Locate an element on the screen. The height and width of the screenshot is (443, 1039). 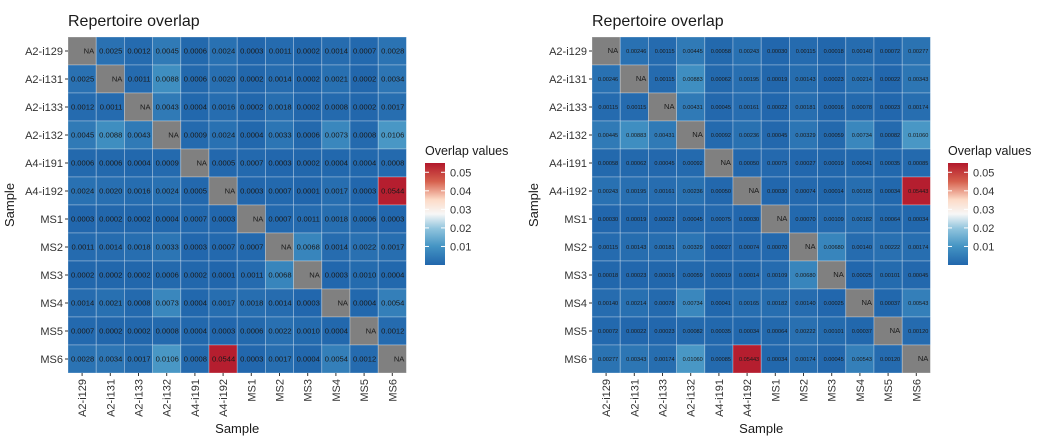
cell-label: 0.00070 is located at coordinates (805, 220).